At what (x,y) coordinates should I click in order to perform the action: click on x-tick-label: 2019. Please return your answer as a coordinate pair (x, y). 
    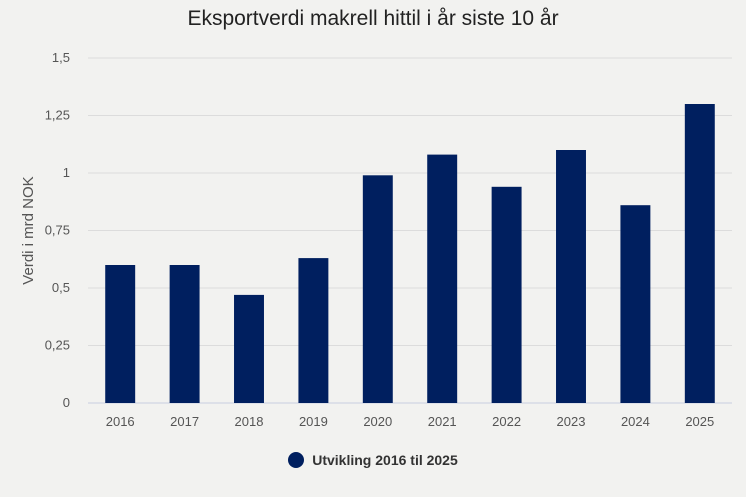
    Looking at the image, I should click on (313, 421).